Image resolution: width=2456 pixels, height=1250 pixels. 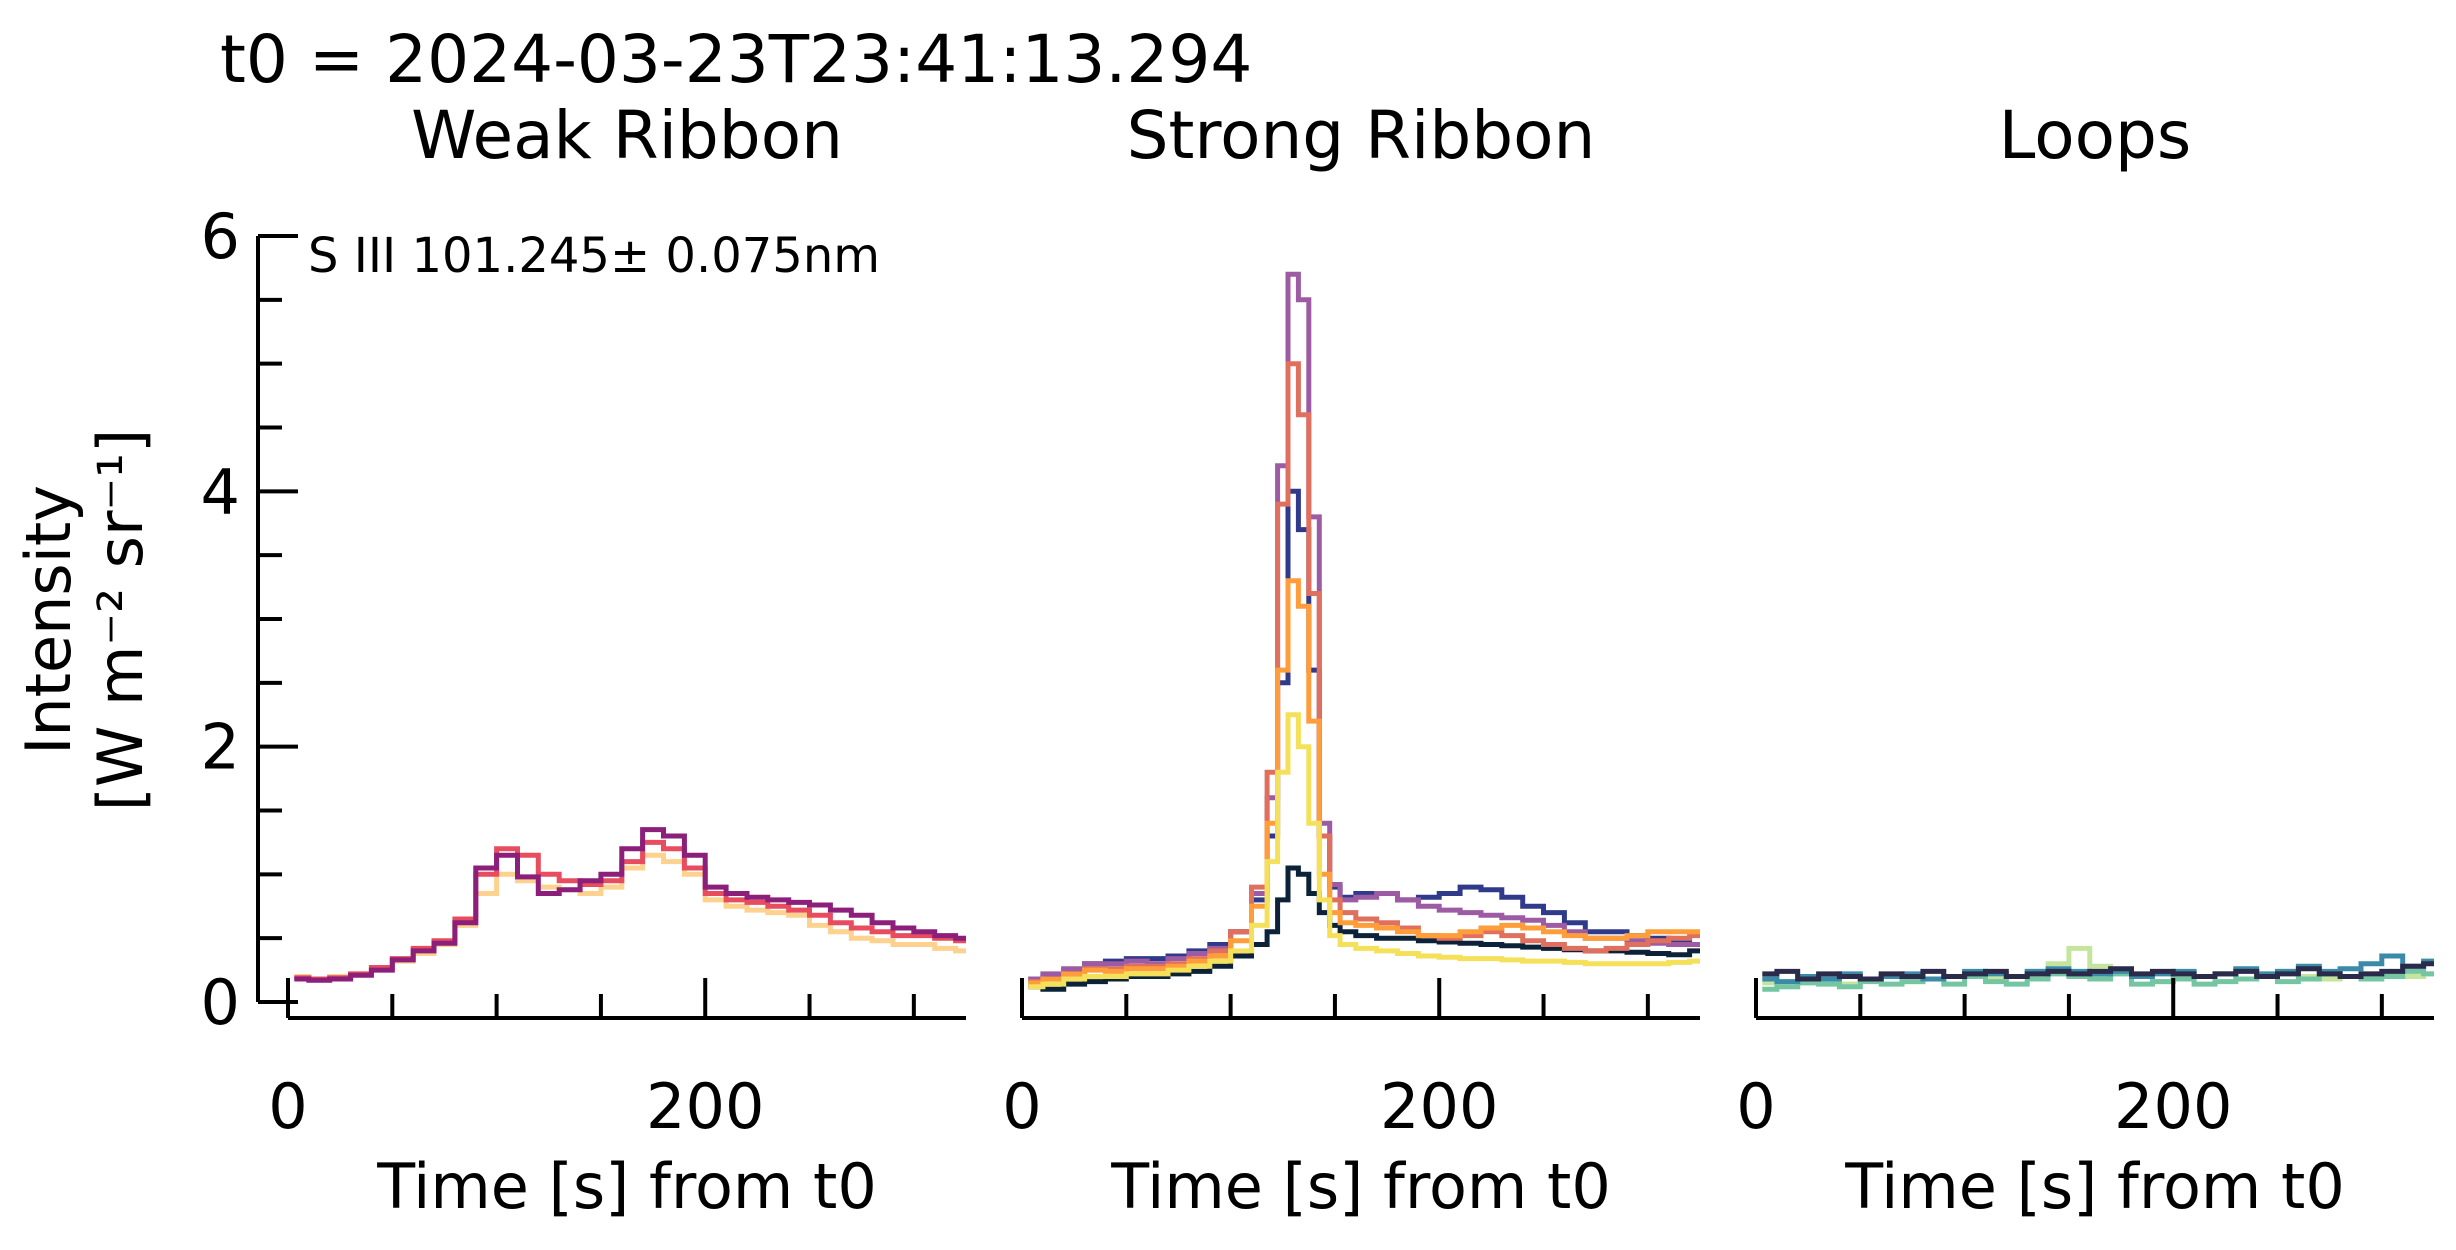 What do you see at coordinates (736, 59) in the screenshot?
I see `figure-suptitle: t0 = 2024-03-23T23:41:13.294` at bounding box center [736, 59].